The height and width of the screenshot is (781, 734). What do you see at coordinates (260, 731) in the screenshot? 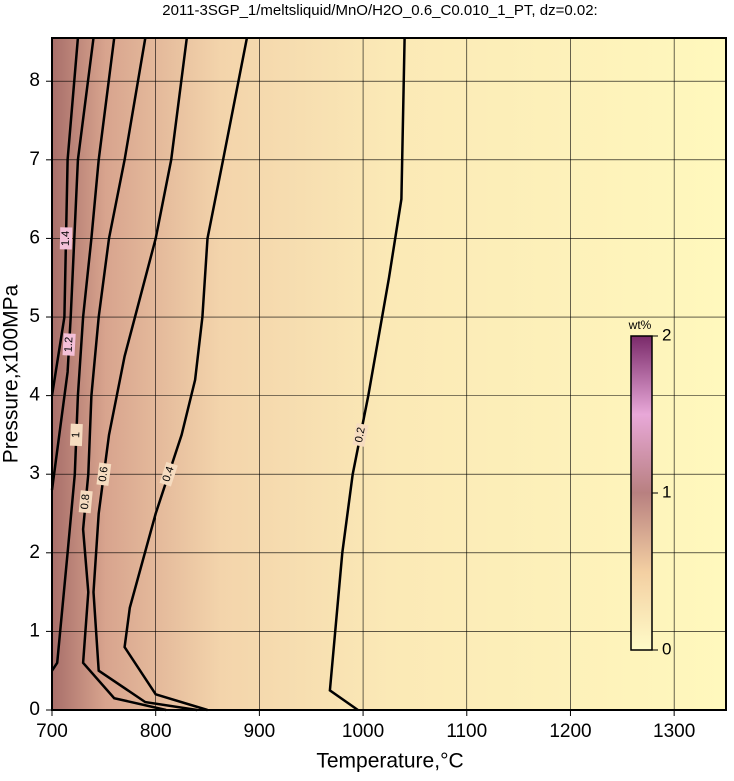
I see `x-tick-label: 900` at bounding box center [260, 731].